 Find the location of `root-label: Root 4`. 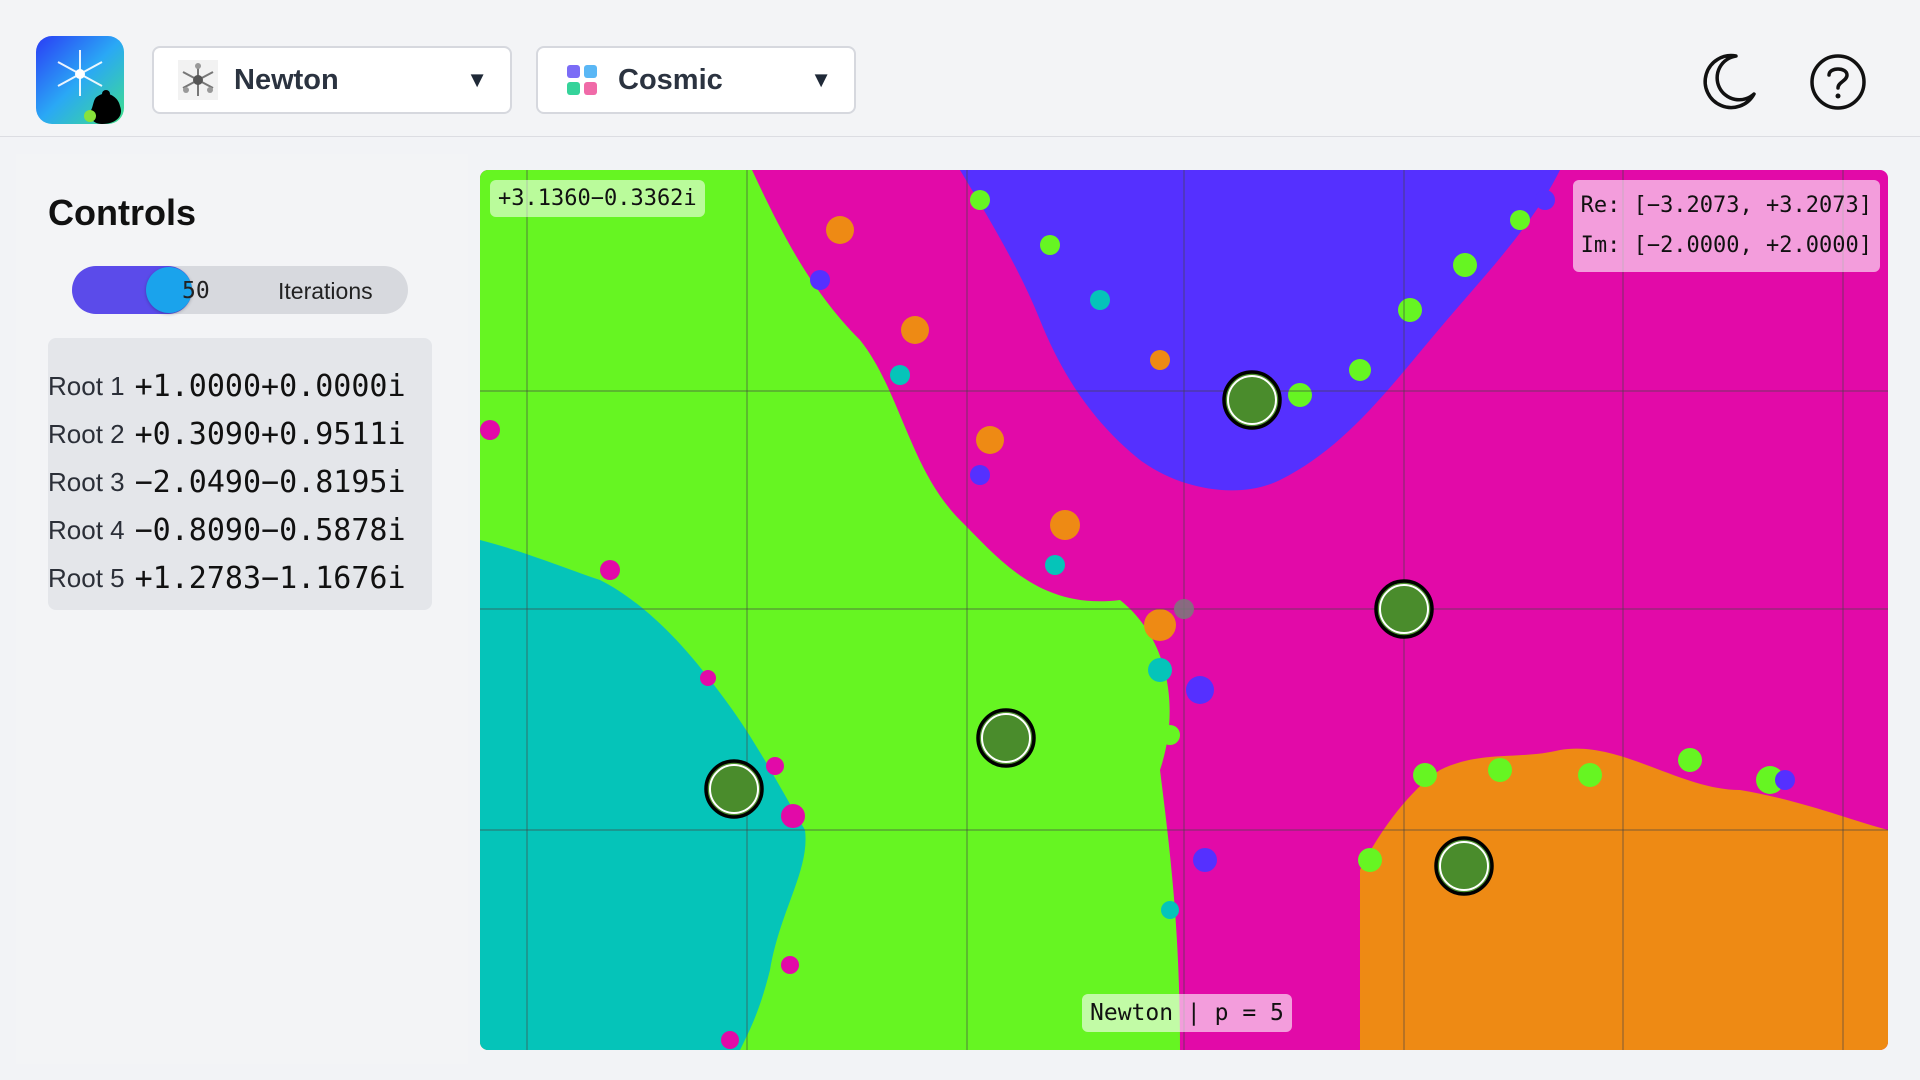

root-label: Root 4 is located at coordinates (86, 529).